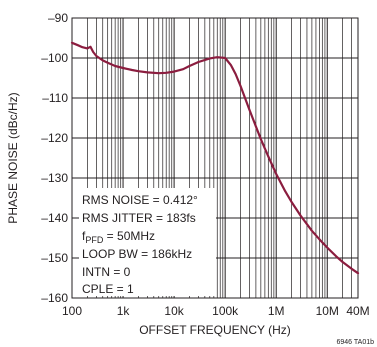  I want to click on x-tick-label: 1M, so click(276, 311).